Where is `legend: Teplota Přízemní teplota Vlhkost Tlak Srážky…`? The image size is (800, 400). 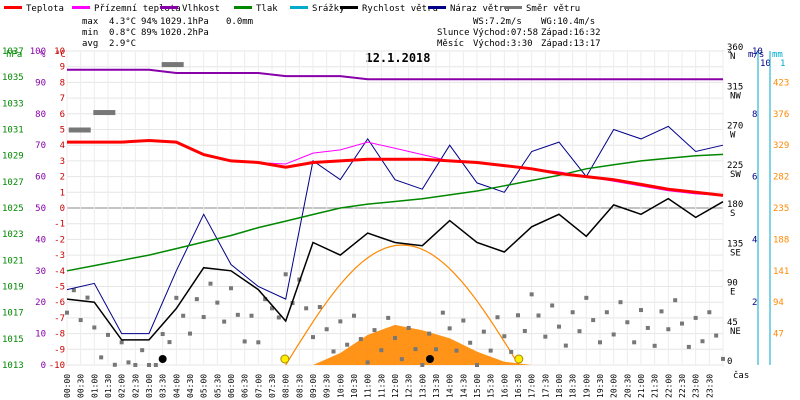 legend: Teplota Přízemní teplota Vlhkost Tlak Srážky… is located at coordinates (292, 9).